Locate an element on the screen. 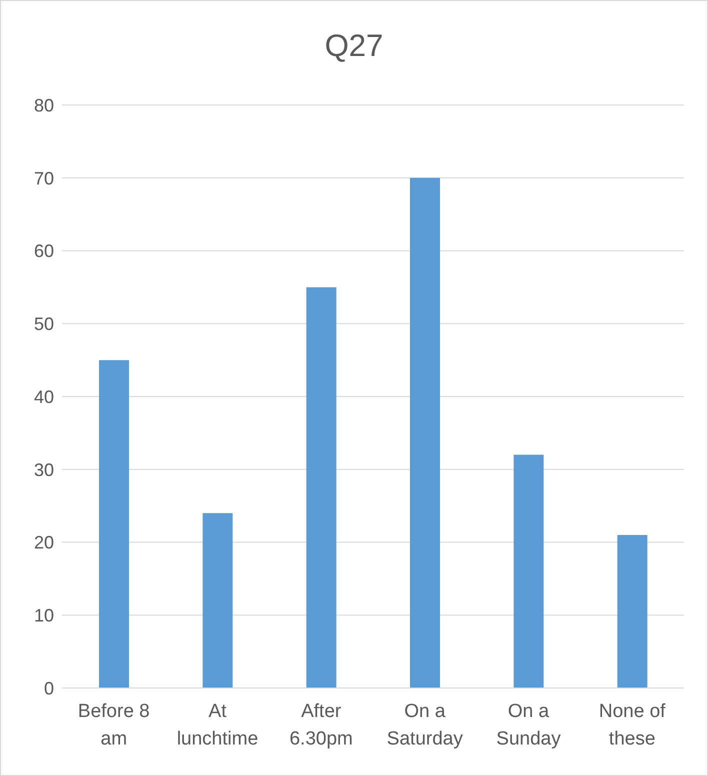 The image size is (708, 776). y-tick-label: 70 is located at coordinates (44, 178).